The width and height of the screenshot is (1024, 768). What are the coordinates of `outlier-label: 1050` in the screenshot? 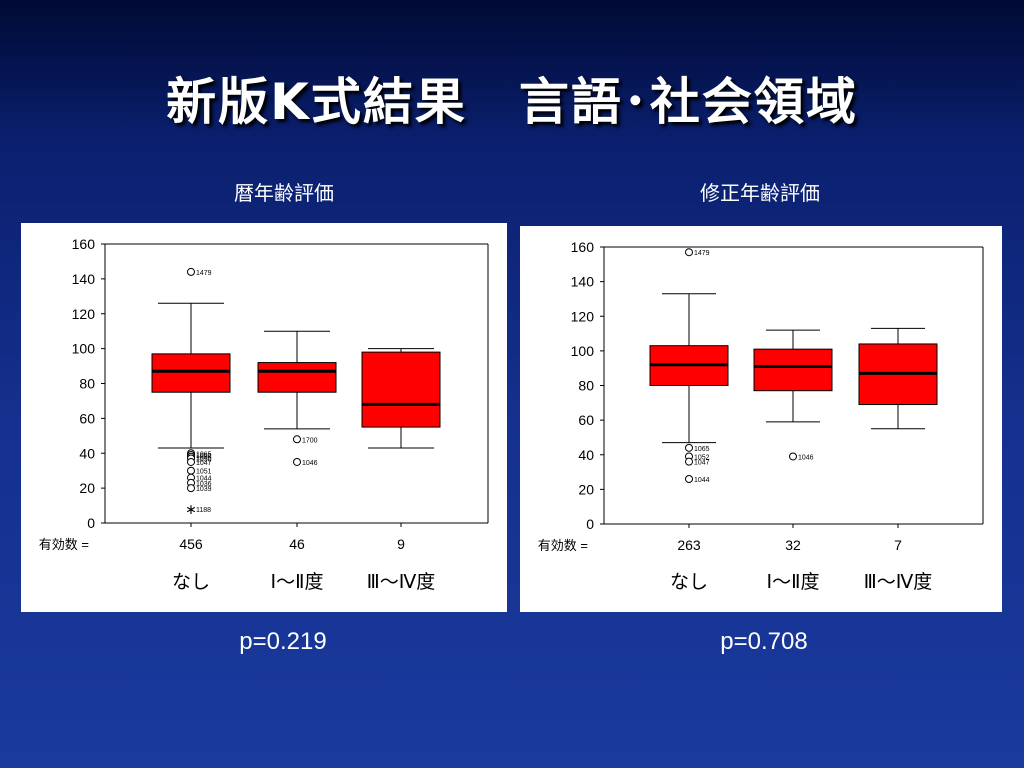 It's located at (204, 459).